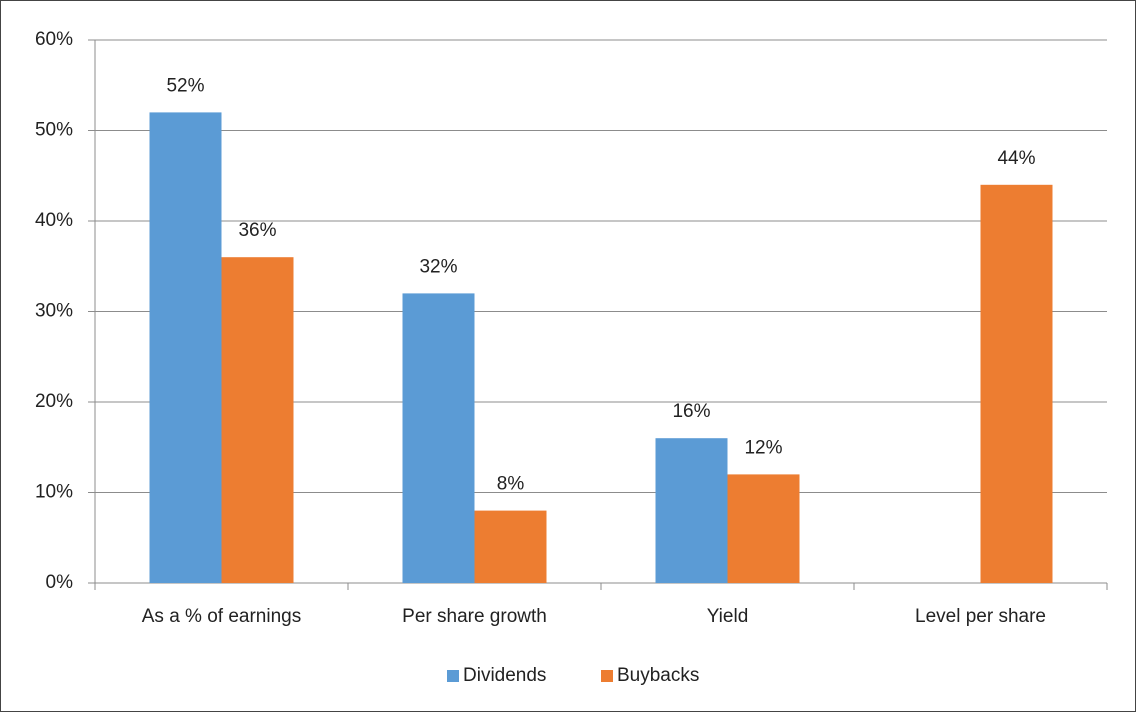 This screenshot has height=713, width=1137. What do you see at coordinates (54, 311) in the screenshot?
I see `y-tick-label: 30%` at bounding box center [54, 311].